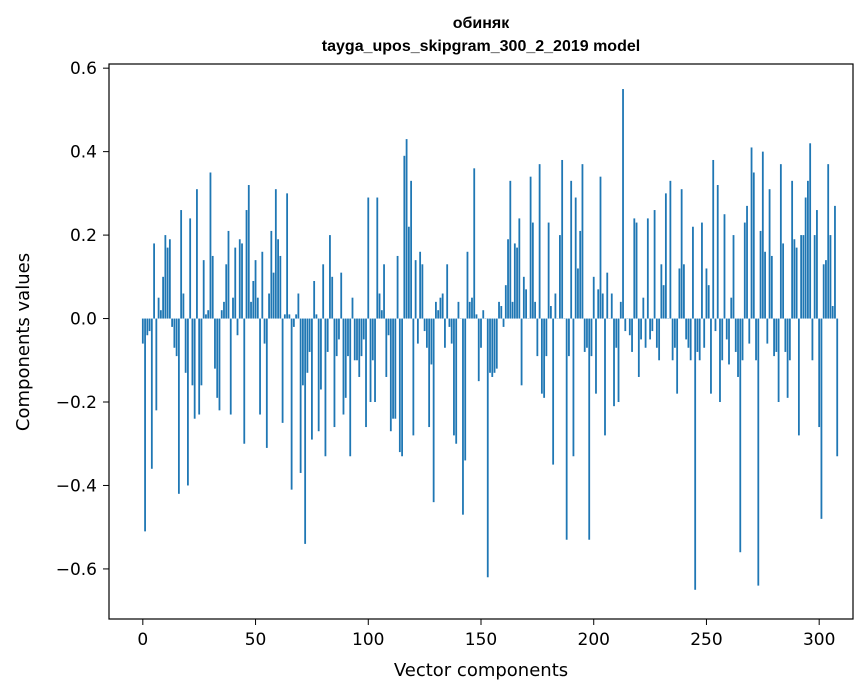  What do you see at coordinates (76, 570) in the screenshot?
I see `y-tick-label: −0.6` at bounding box center [76, 570].